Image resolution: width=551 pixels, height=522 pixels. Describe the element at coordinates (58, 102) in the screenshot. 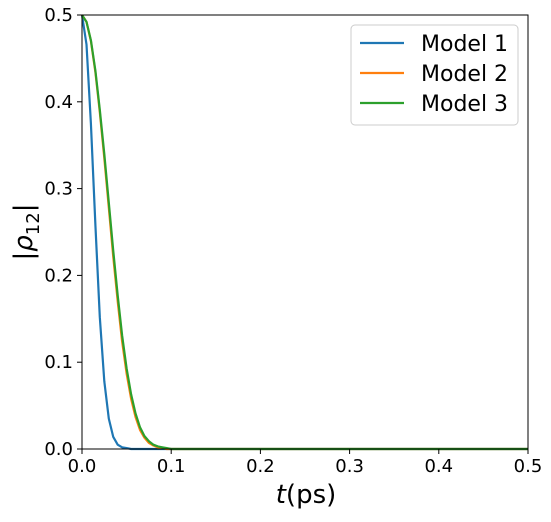

I see `y-tick-label: 0.4` at that location.